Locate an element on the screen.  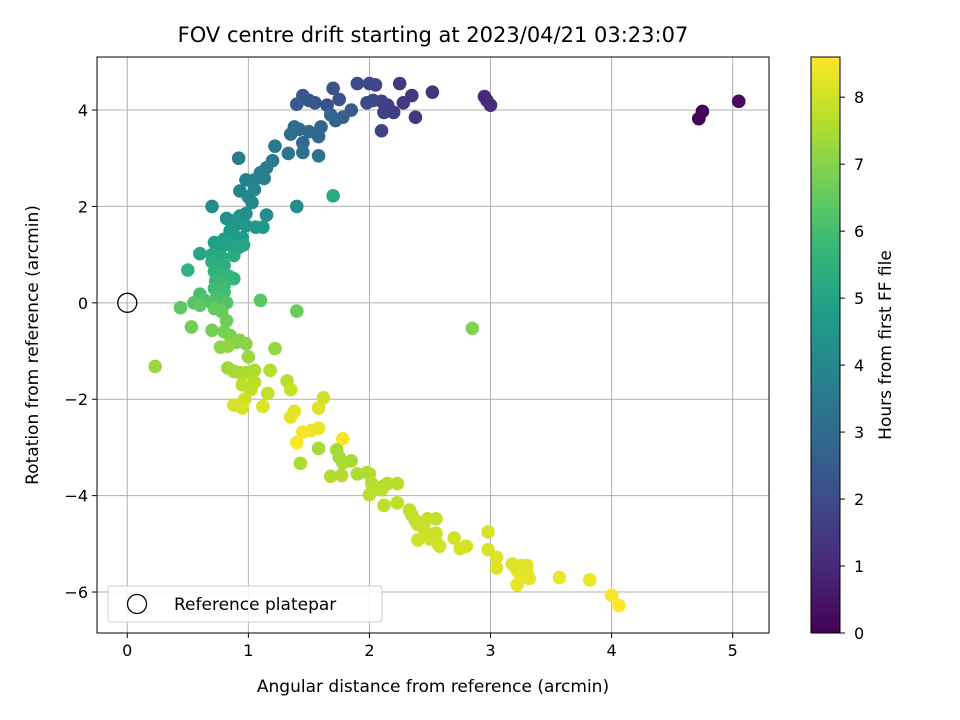
legend-marker-icon is located at coordinates (137, 604).